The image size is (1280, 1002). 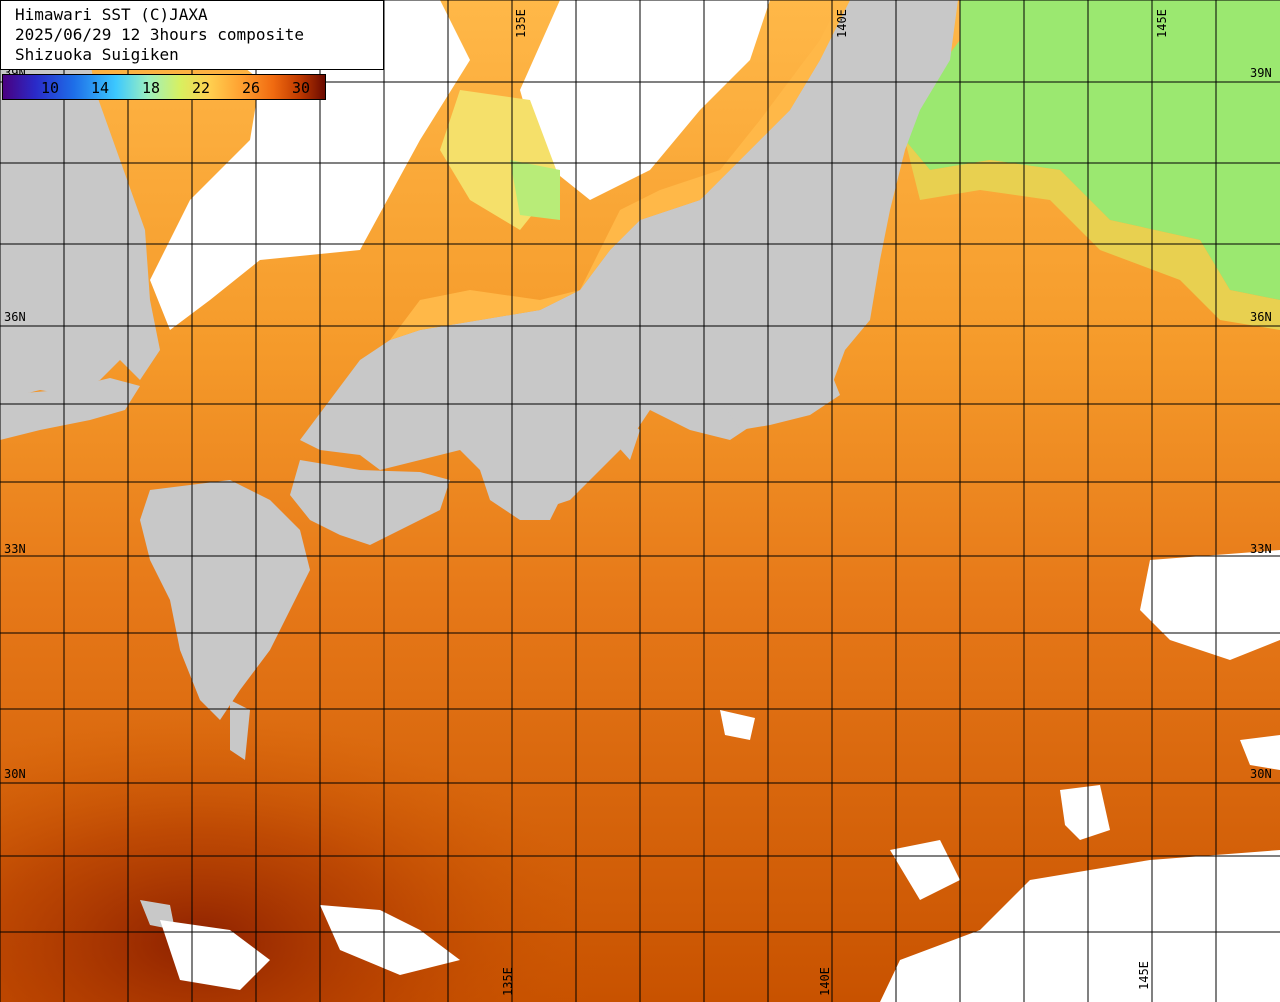 What do you see at coordinates (825, 981) in the screenshot?
I see `lon-label-140e-bottom: 140E` at bounding box center [825, 981].